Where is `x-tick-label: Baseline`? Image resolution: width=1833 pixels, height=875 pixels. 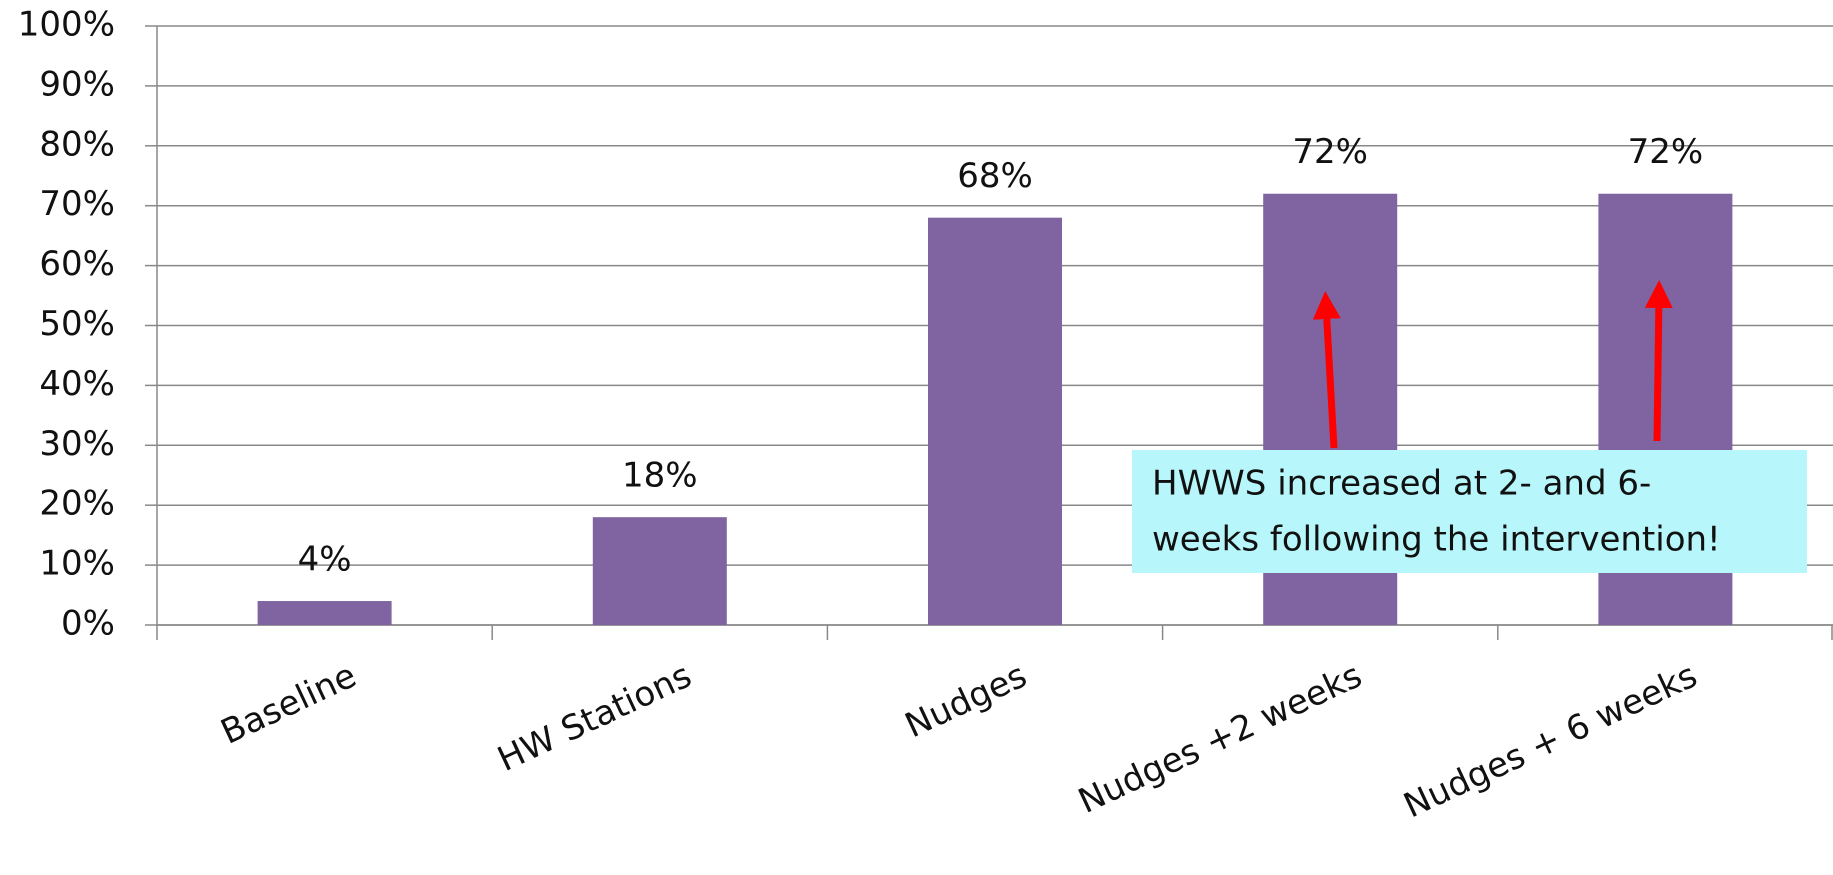
x-tick-label: Baseline is located at coordinates (289, 704).